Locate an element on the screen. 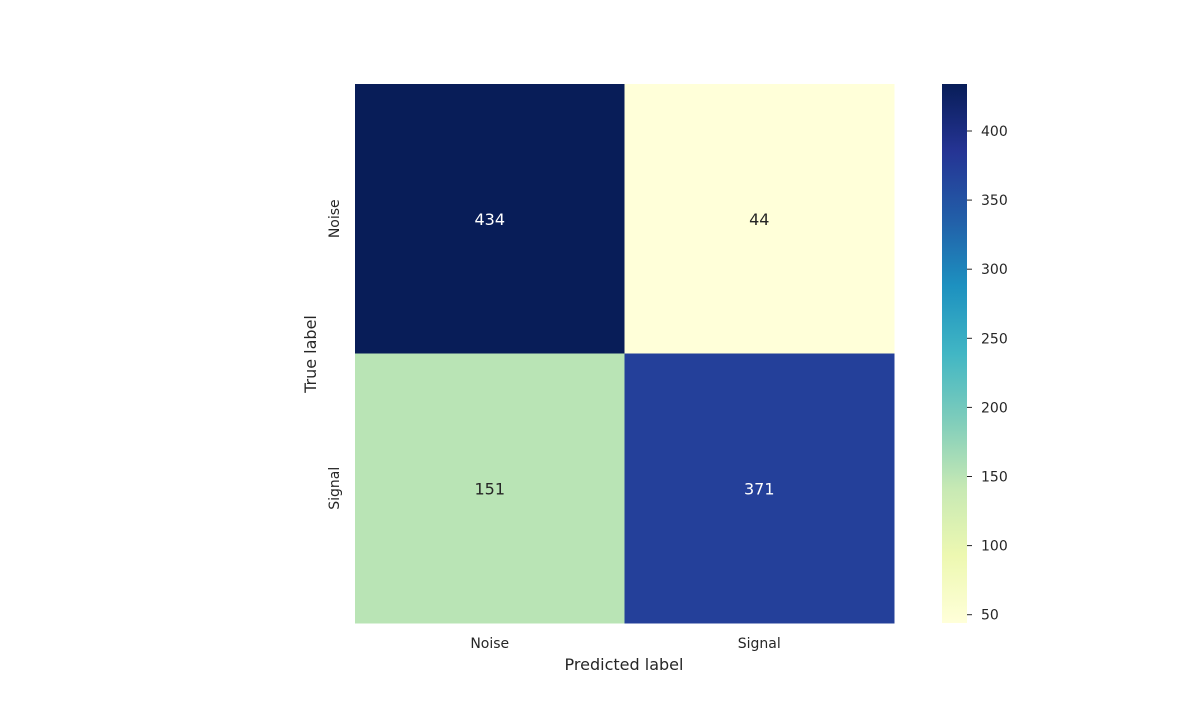  colorbar-tick-label: 150 is located at coordinates (994, 478).